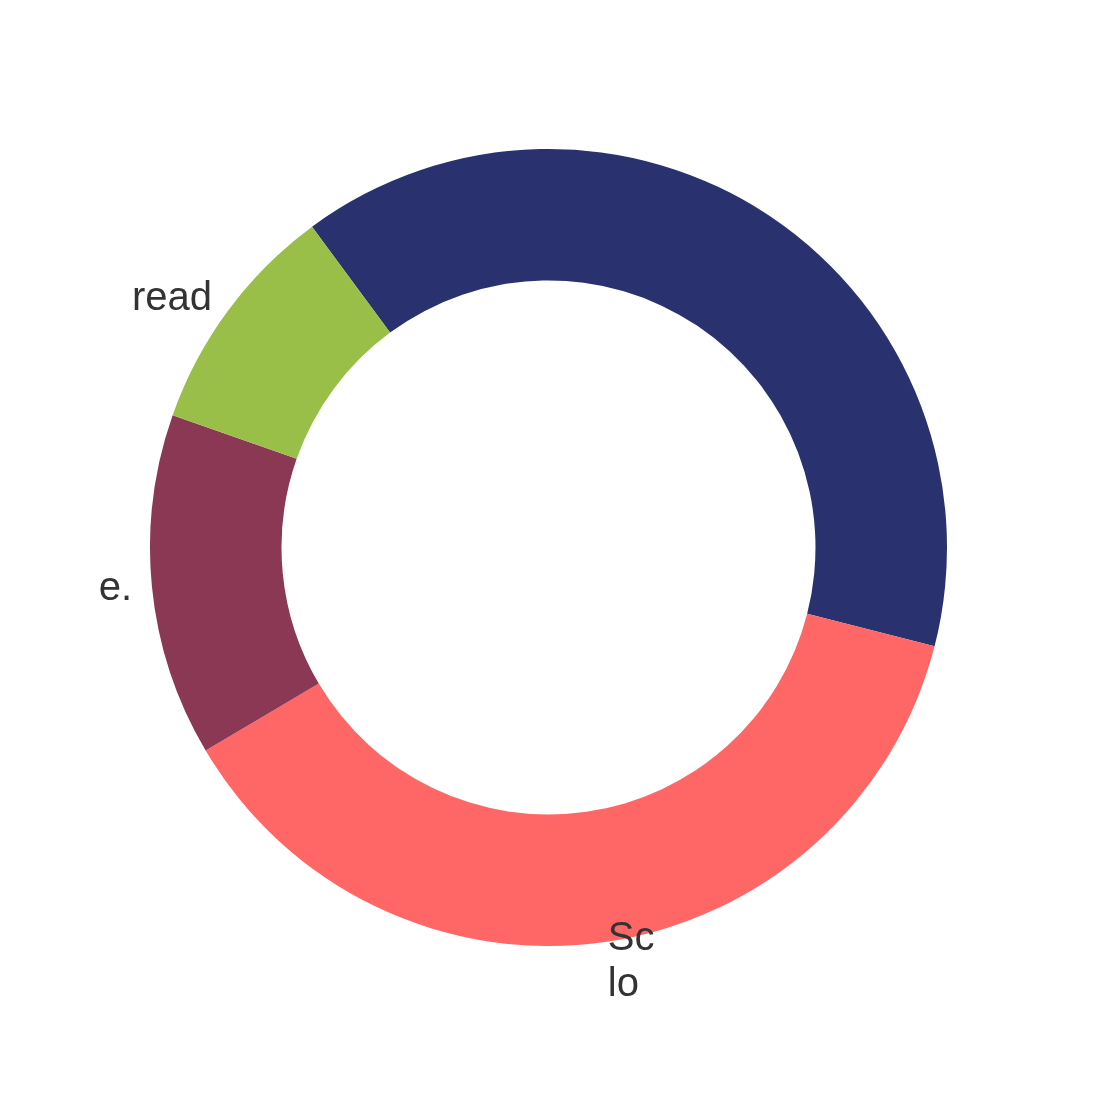 The width and height of the screenshot is (1097, 1095). What do you see at coordinates (172, 295) in the screenshot?
I see `slice-label: read` at bounding box center [172, 295].